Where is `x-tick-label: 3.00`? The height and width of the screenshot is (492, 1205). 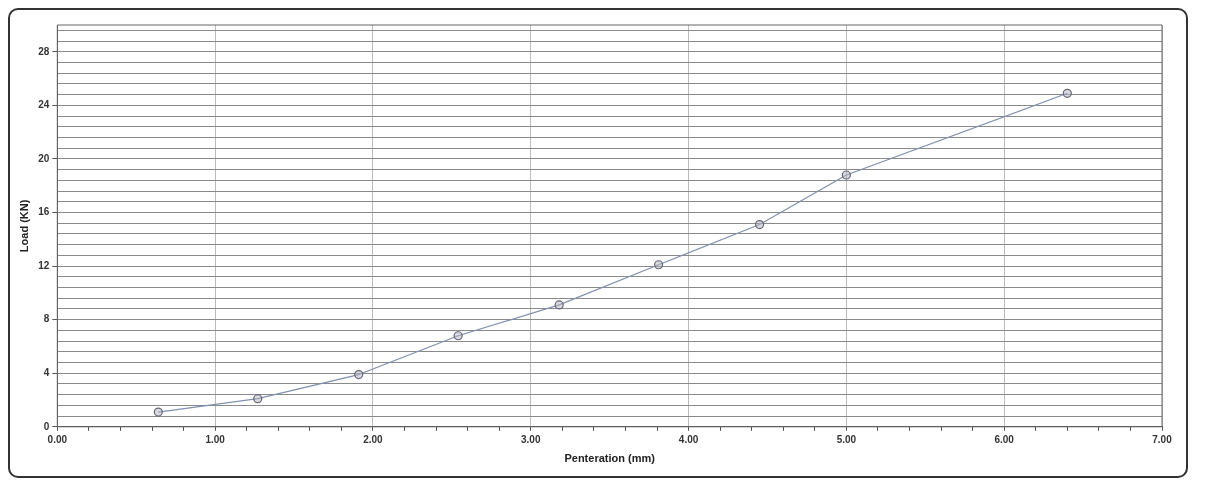
x-tick-label: 3.00 is located at coordinates (531, 439).